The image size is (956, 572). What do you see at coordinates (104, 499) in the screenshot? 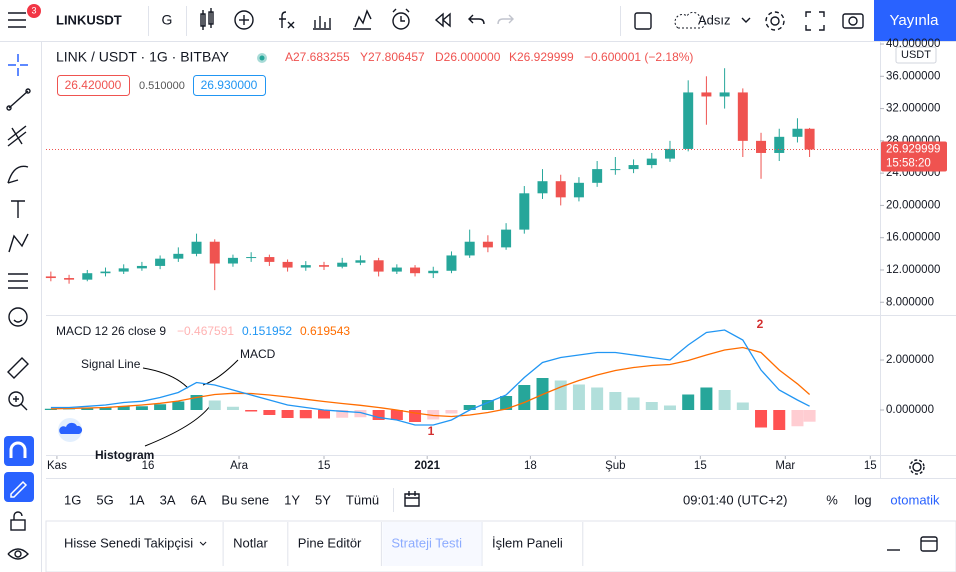
I see `timeframe-button: 5G` at bounding box center [104, 499].